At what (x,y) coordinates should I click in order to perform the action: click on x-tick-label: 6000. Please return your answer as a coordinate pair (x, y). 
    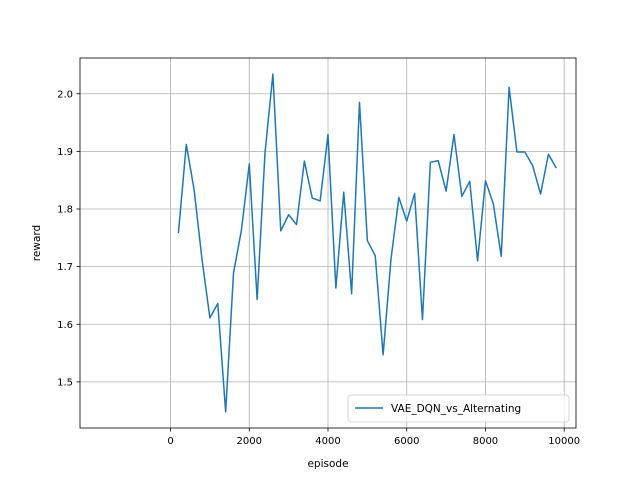
    Looking at the image, I should click on (406, 441).